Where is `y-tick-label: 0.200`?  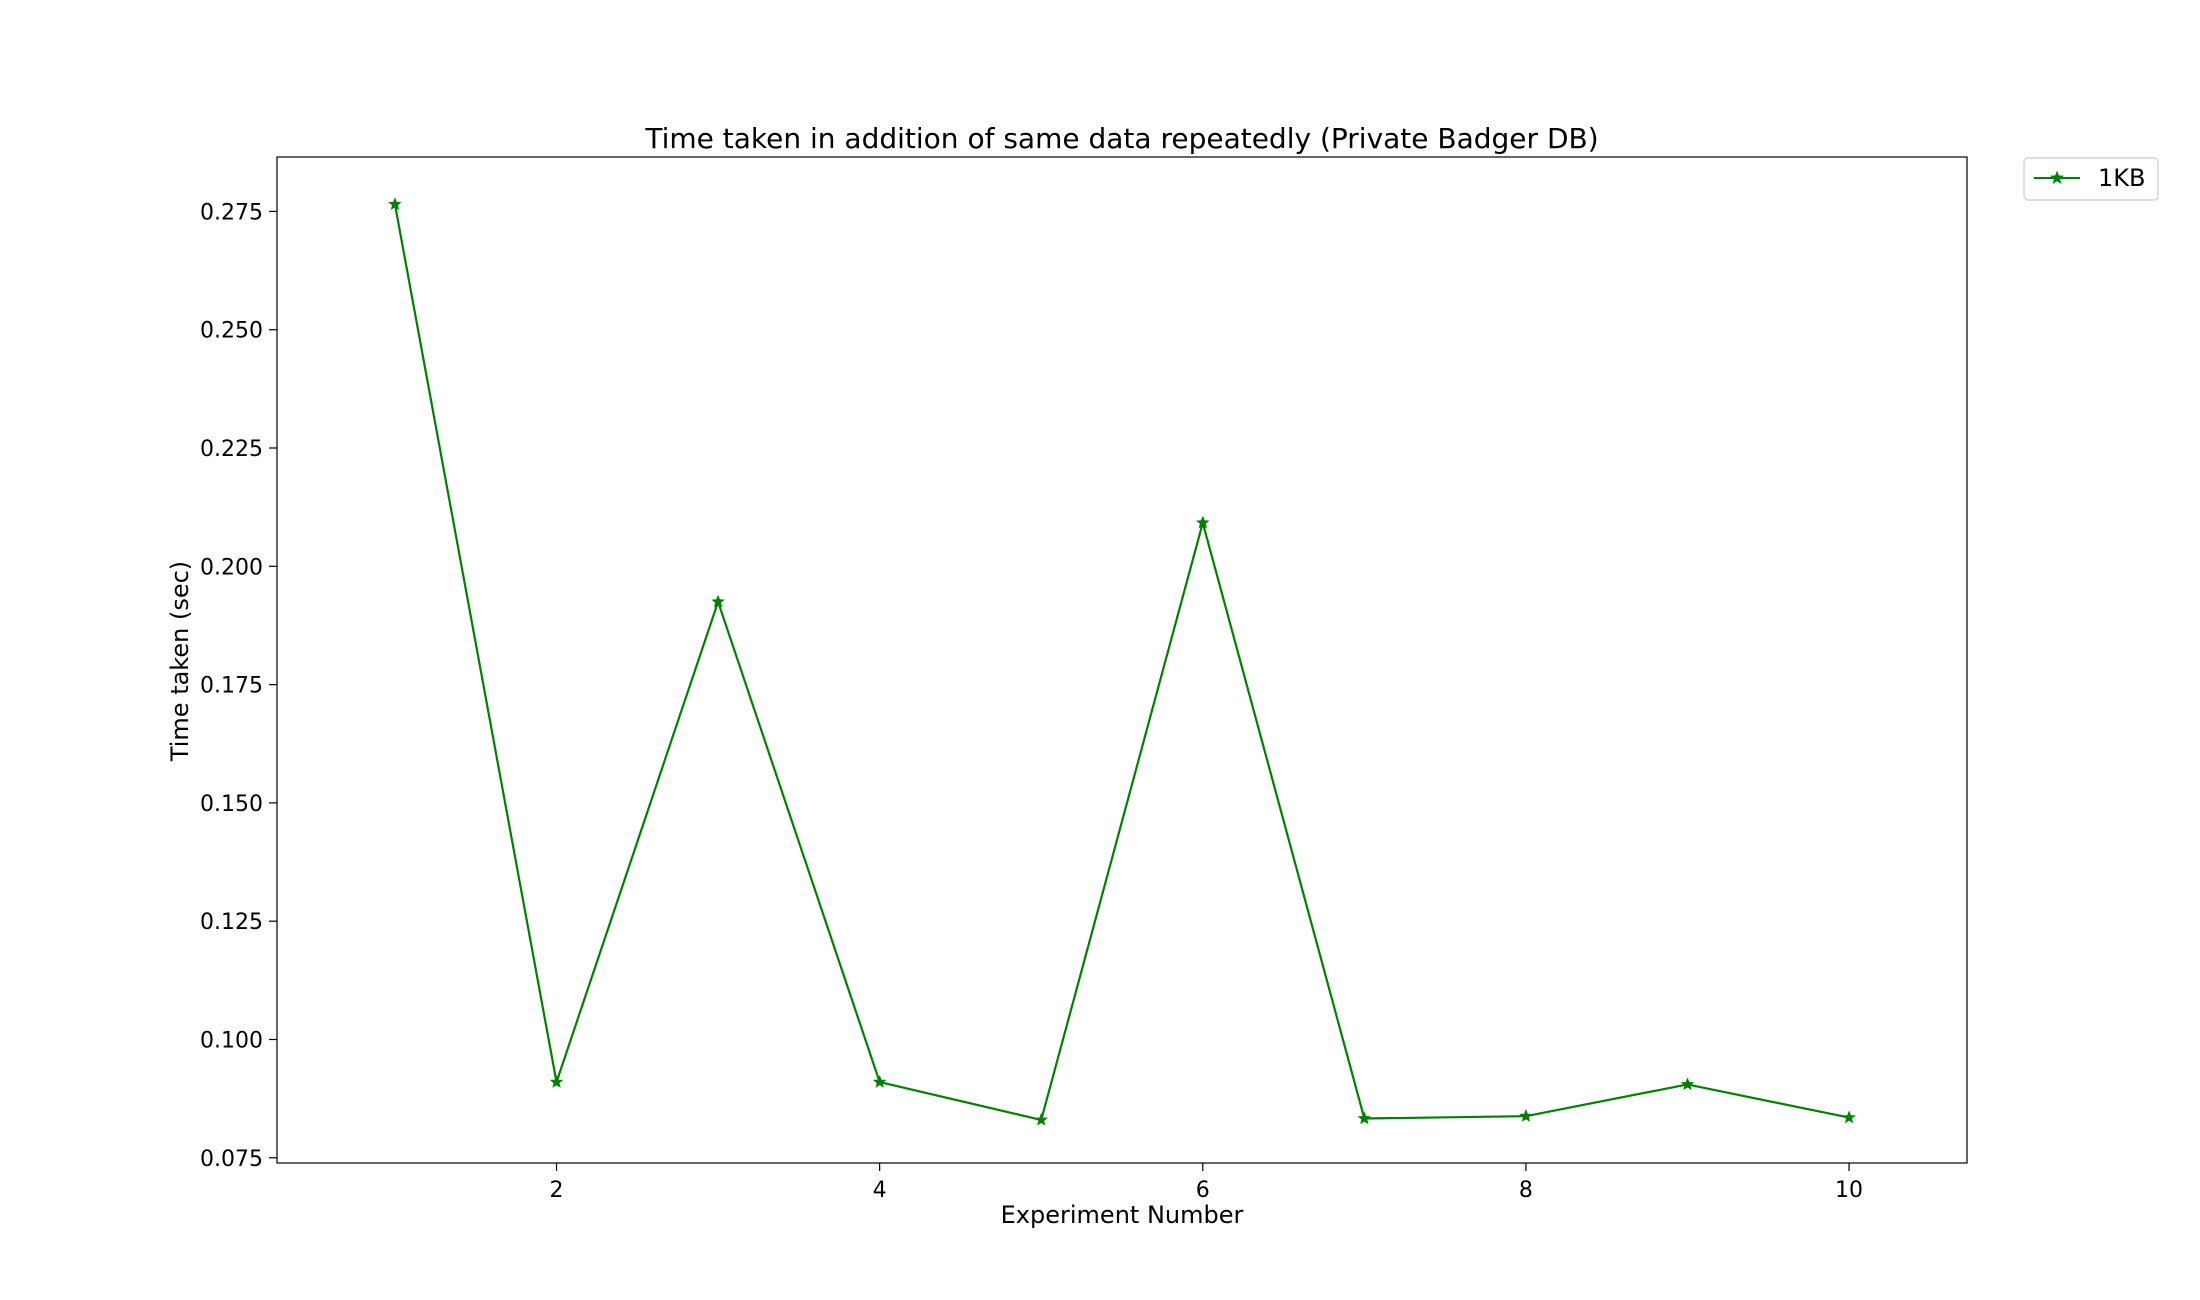 y-tick-label: 0.200 is located at coordinates (231, 567).